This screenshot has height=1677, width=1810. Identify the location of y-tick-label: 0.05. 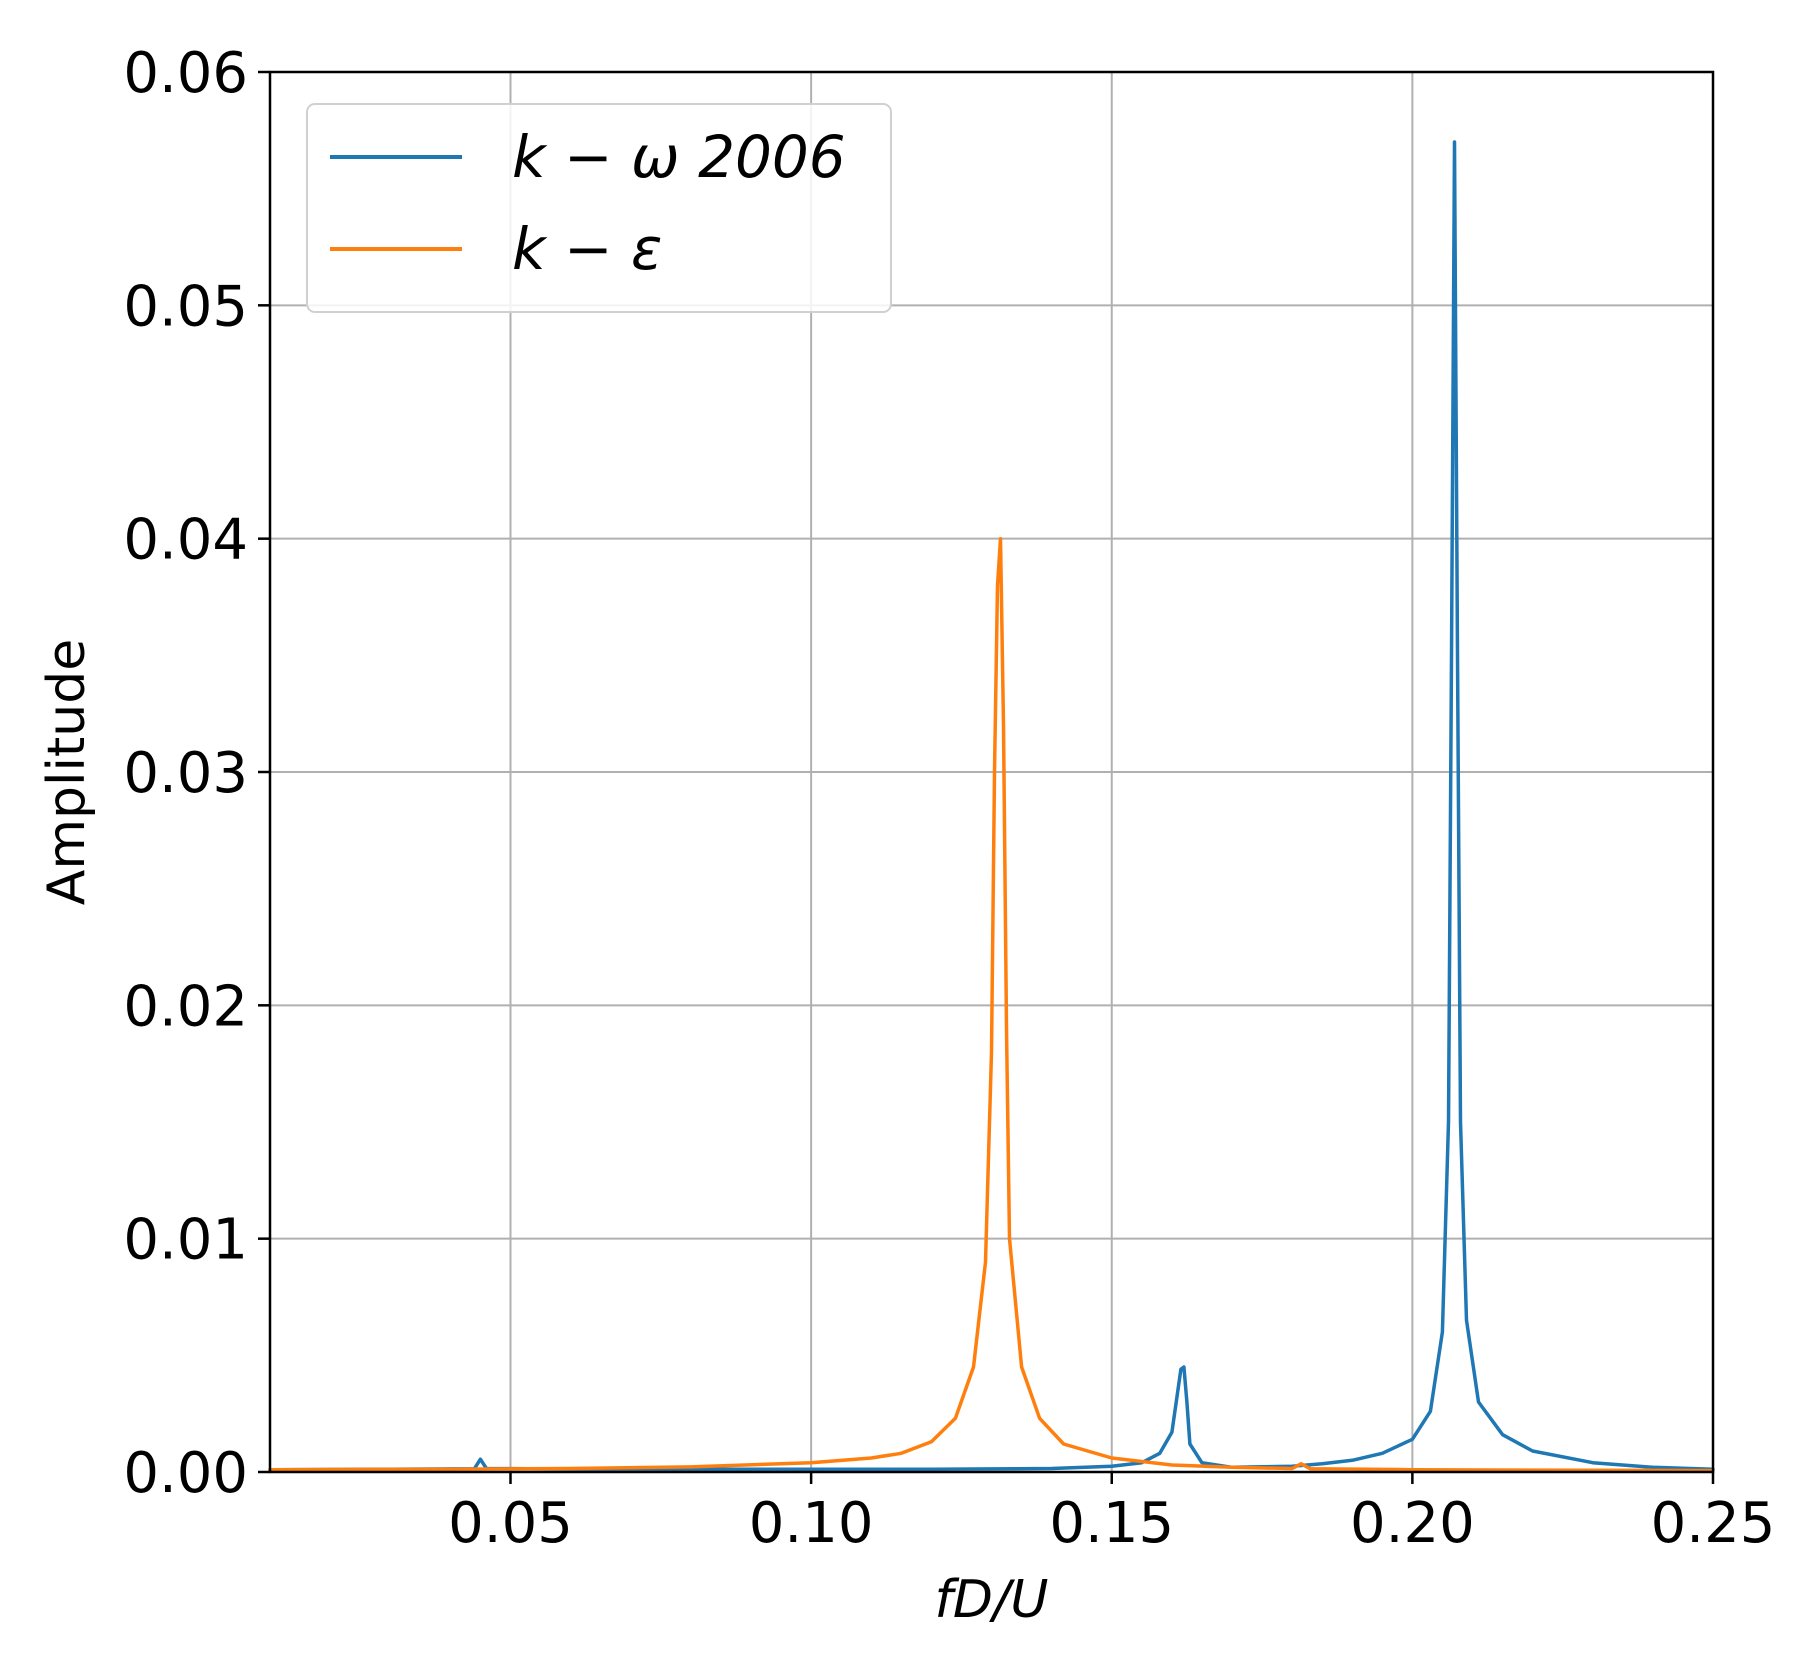
(185, 306).